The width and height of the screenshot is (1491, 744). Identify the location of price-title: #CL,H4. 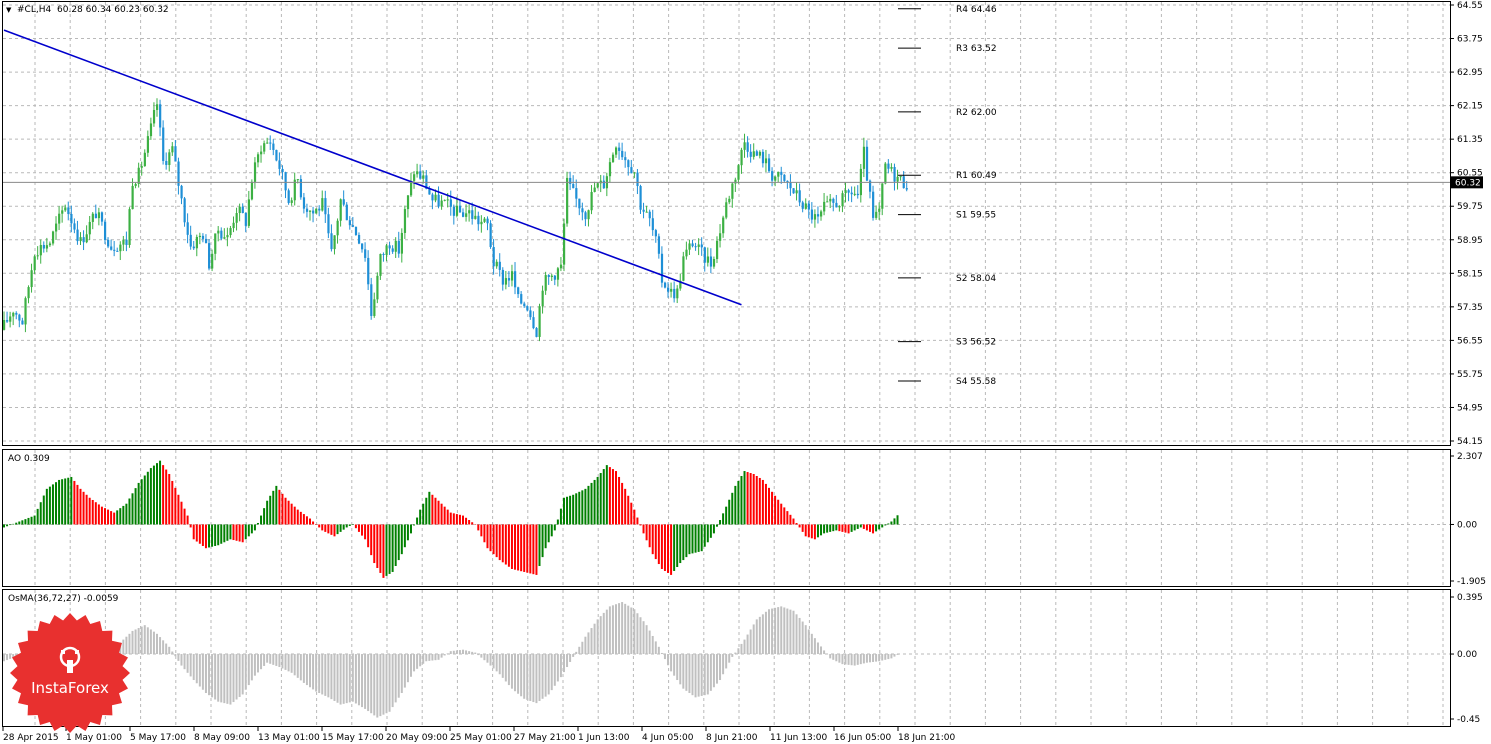
(34, 10).